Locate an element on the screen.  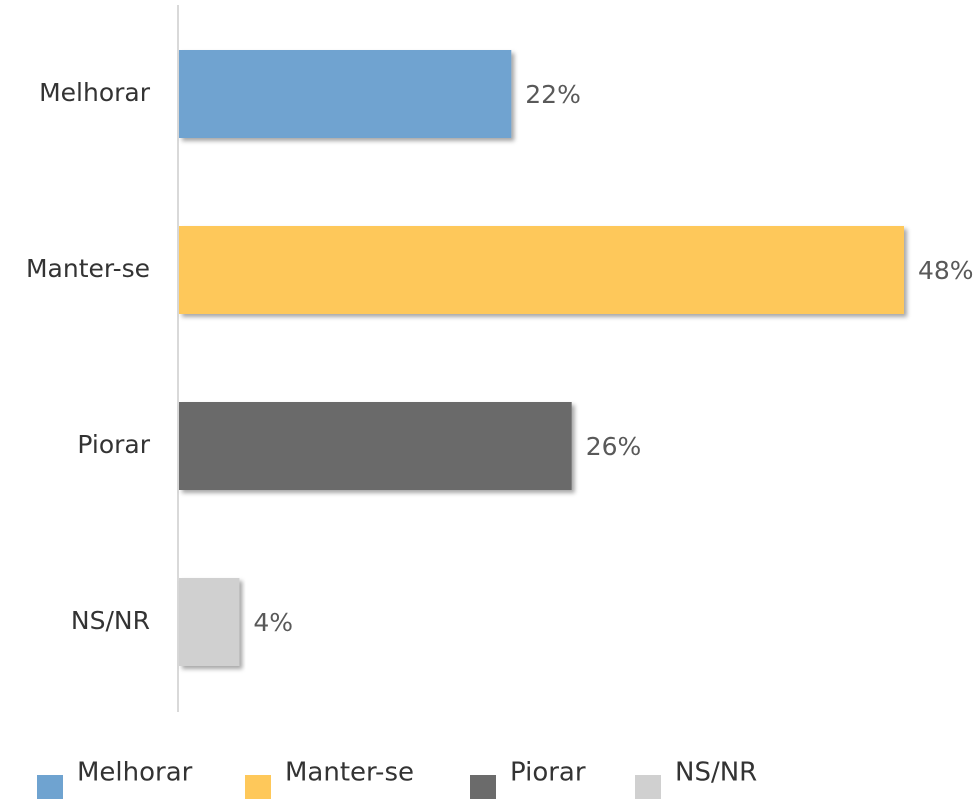
y-tick-label: Piorar is located at coordinates (113, 444).